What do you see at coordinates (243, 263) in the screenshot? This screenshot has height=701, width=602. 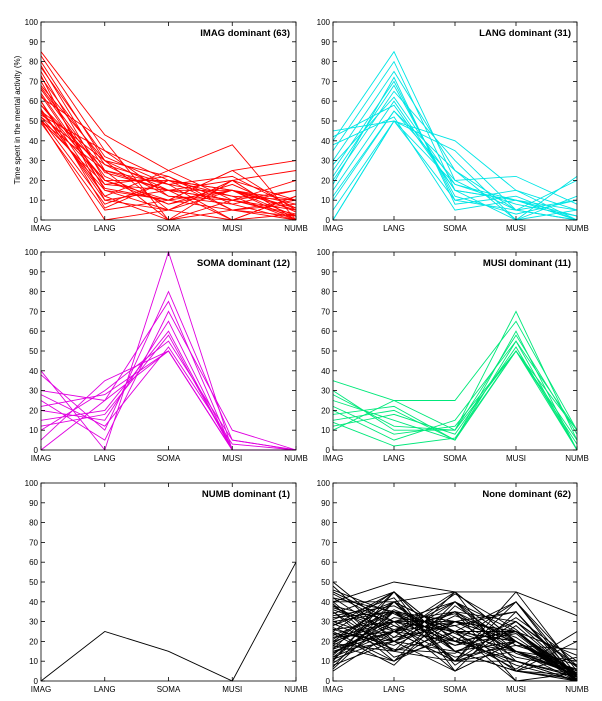 I see `panel-title: SOMA dominant (12)` at bounding box center [243, 263].